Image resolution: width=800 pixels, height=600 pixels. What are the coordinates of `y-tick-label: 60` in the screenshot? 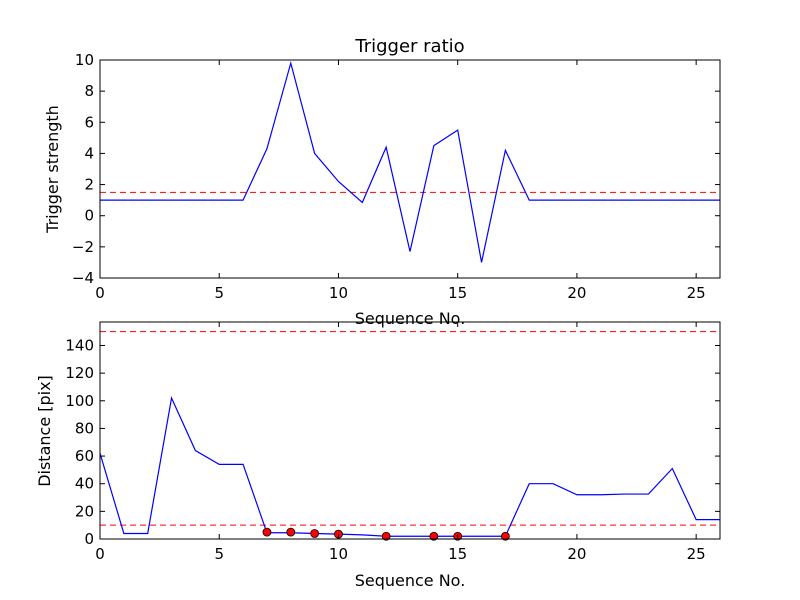 It's located at (84, 456).